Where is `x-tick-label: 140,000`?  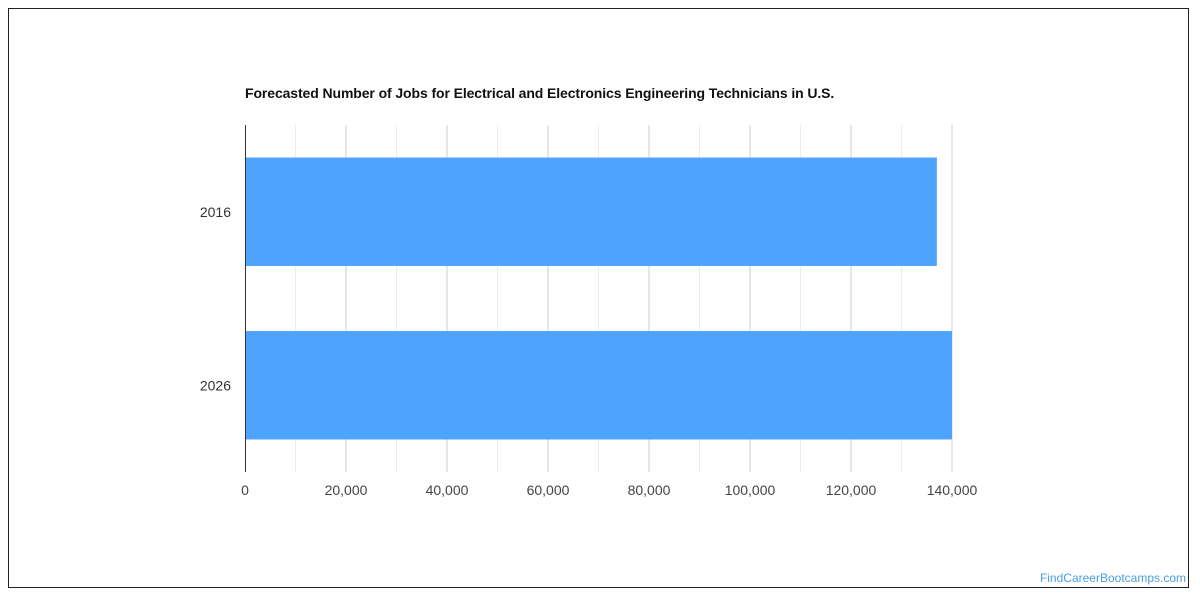 x-tick-label: 140,000 is located at coordinates (952, 490).